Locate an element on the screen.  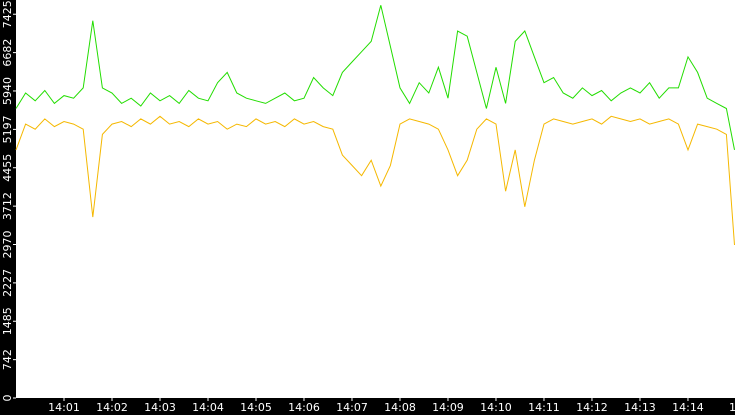
x-tick-label: 14:06 is located at coordinates (304, 407).